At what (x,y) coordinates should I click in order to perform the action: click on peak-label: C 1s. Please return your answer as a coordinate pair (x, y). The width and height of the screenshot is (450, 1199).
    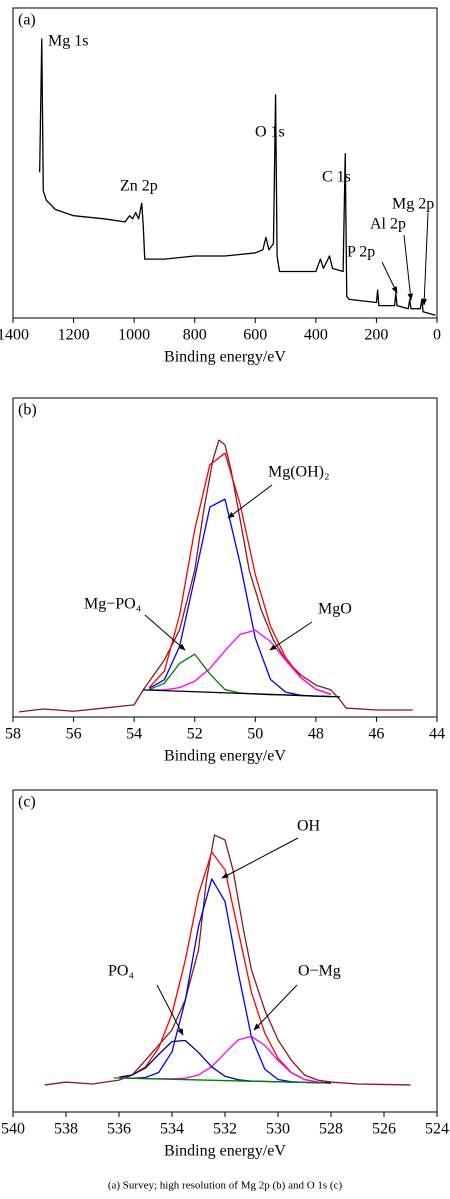
    Looking at the image, I should click on (336, 177).